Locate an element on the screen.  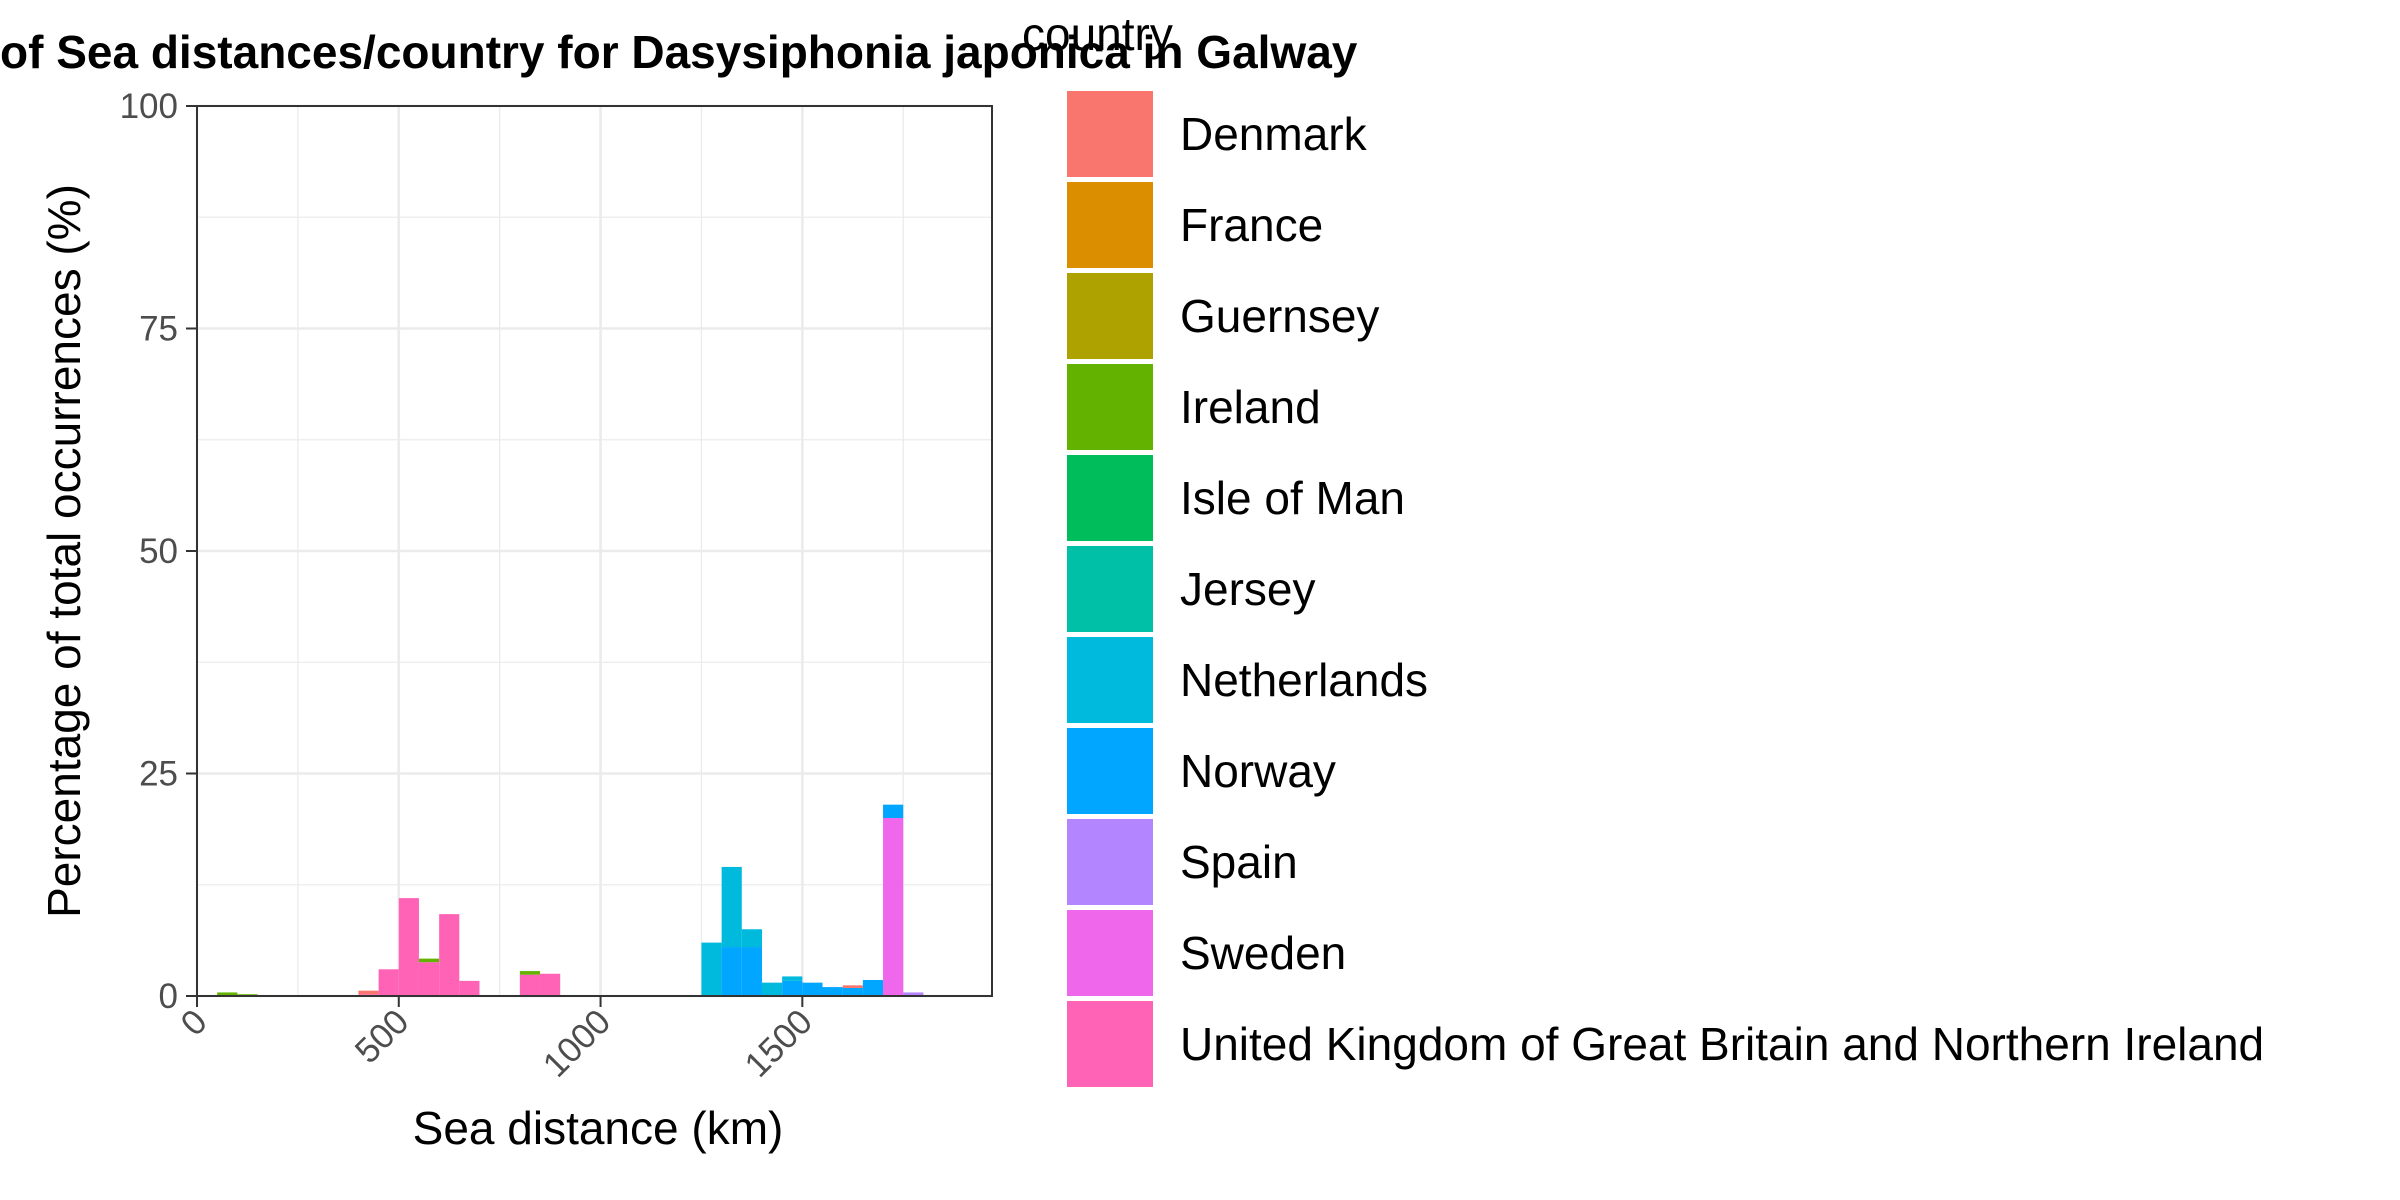
x-axis-title: Sea distance (km) is located at coordinates (598, 1128).